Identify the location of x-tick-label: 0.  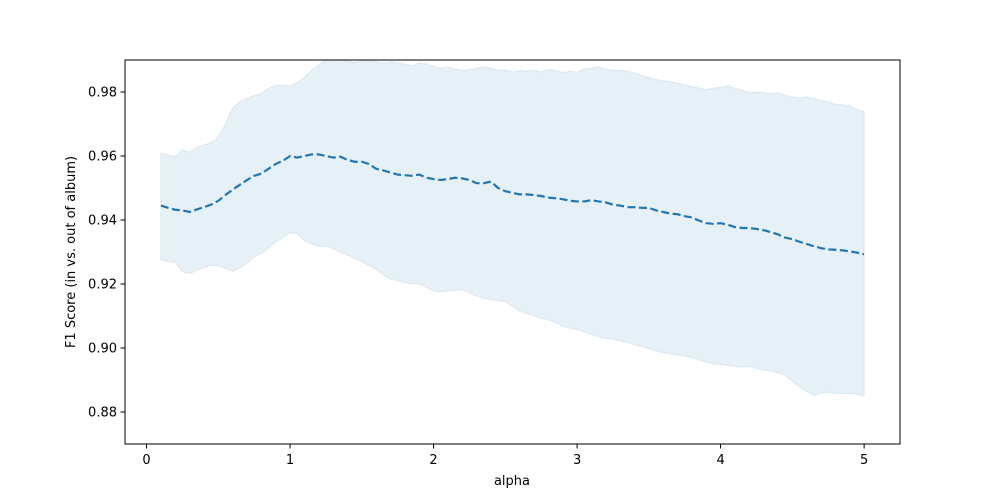
(146, 460).